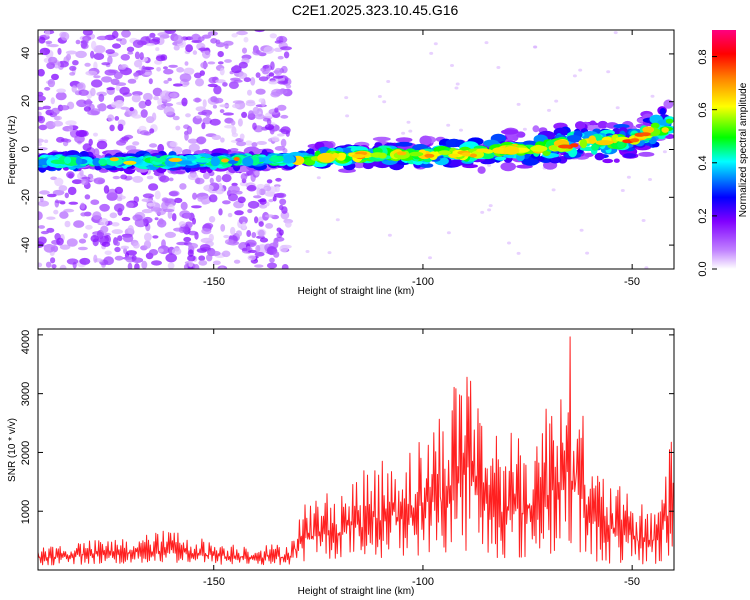 The height and width of the screenshot is (600, 750). Describe the element at coordinates (26, 453) in the screenshot. I see `snr-y-tick-label: 2000` at that location.